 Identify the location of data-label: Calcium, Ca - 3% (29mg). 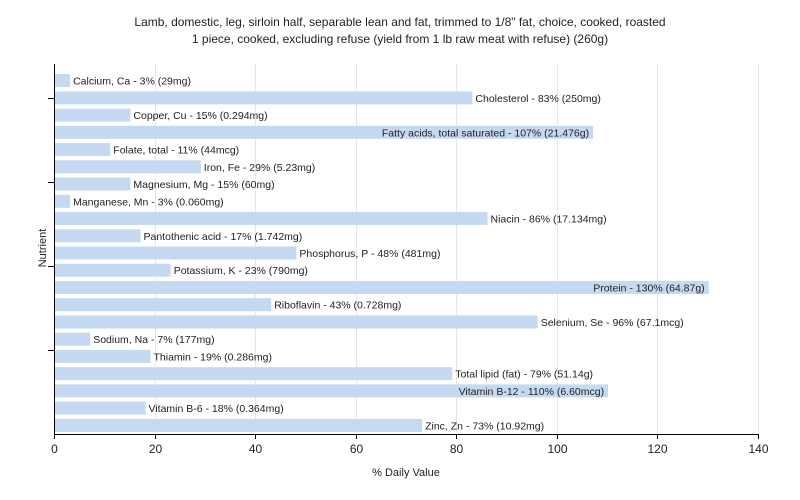
(132, 82).